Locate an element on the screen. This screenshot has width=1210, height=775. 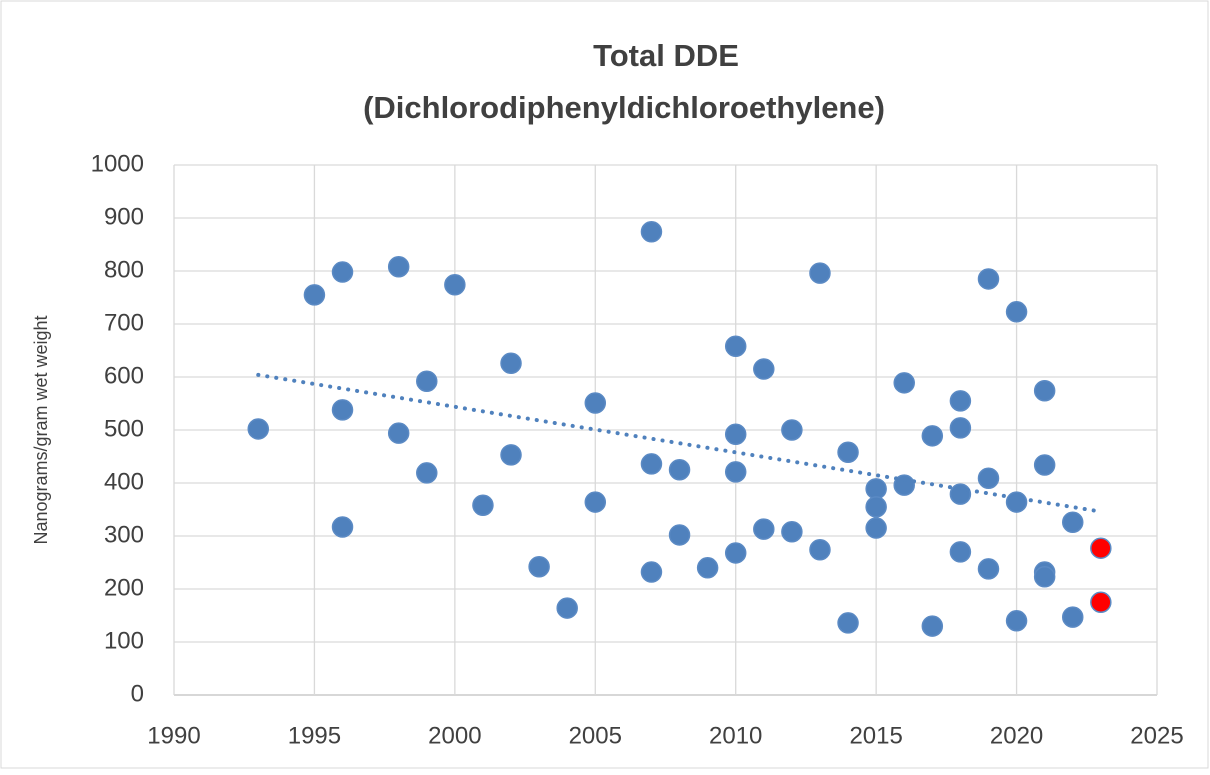
x-tick-label: 2025 is located at coordinates (1156, 735).